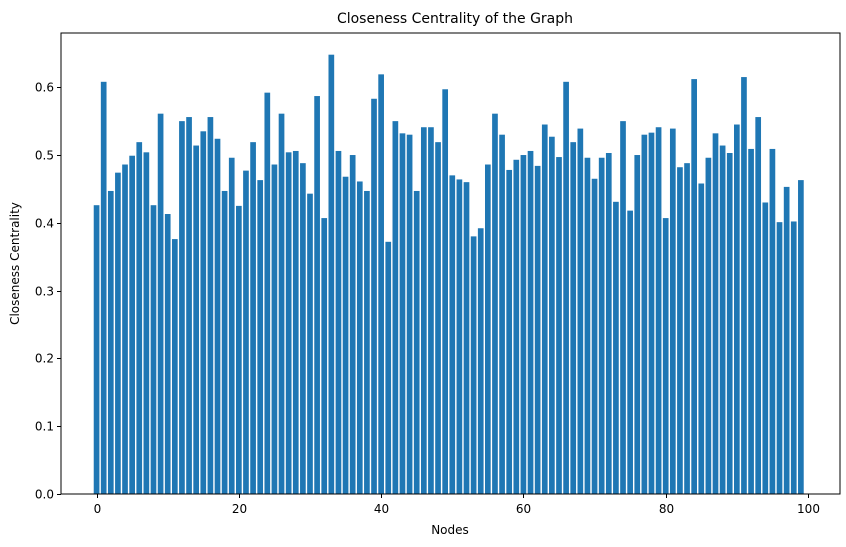 This screenshot has width=846, height=547. I want to click on y-tick-label: 0.5, so click(44, 156).